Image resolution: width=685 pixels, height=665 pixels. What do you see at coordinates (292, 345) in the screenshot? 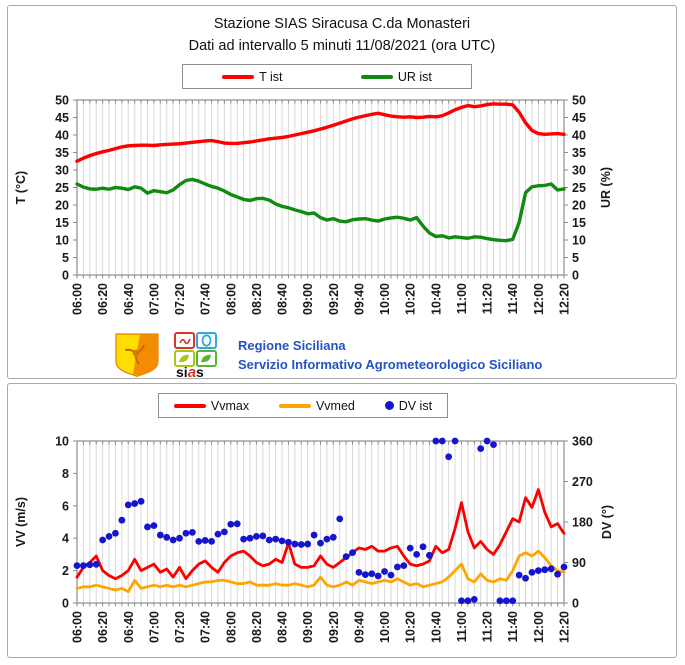
I see `branding-line1: Regione Siciliana` at bounding box center [292, 345].